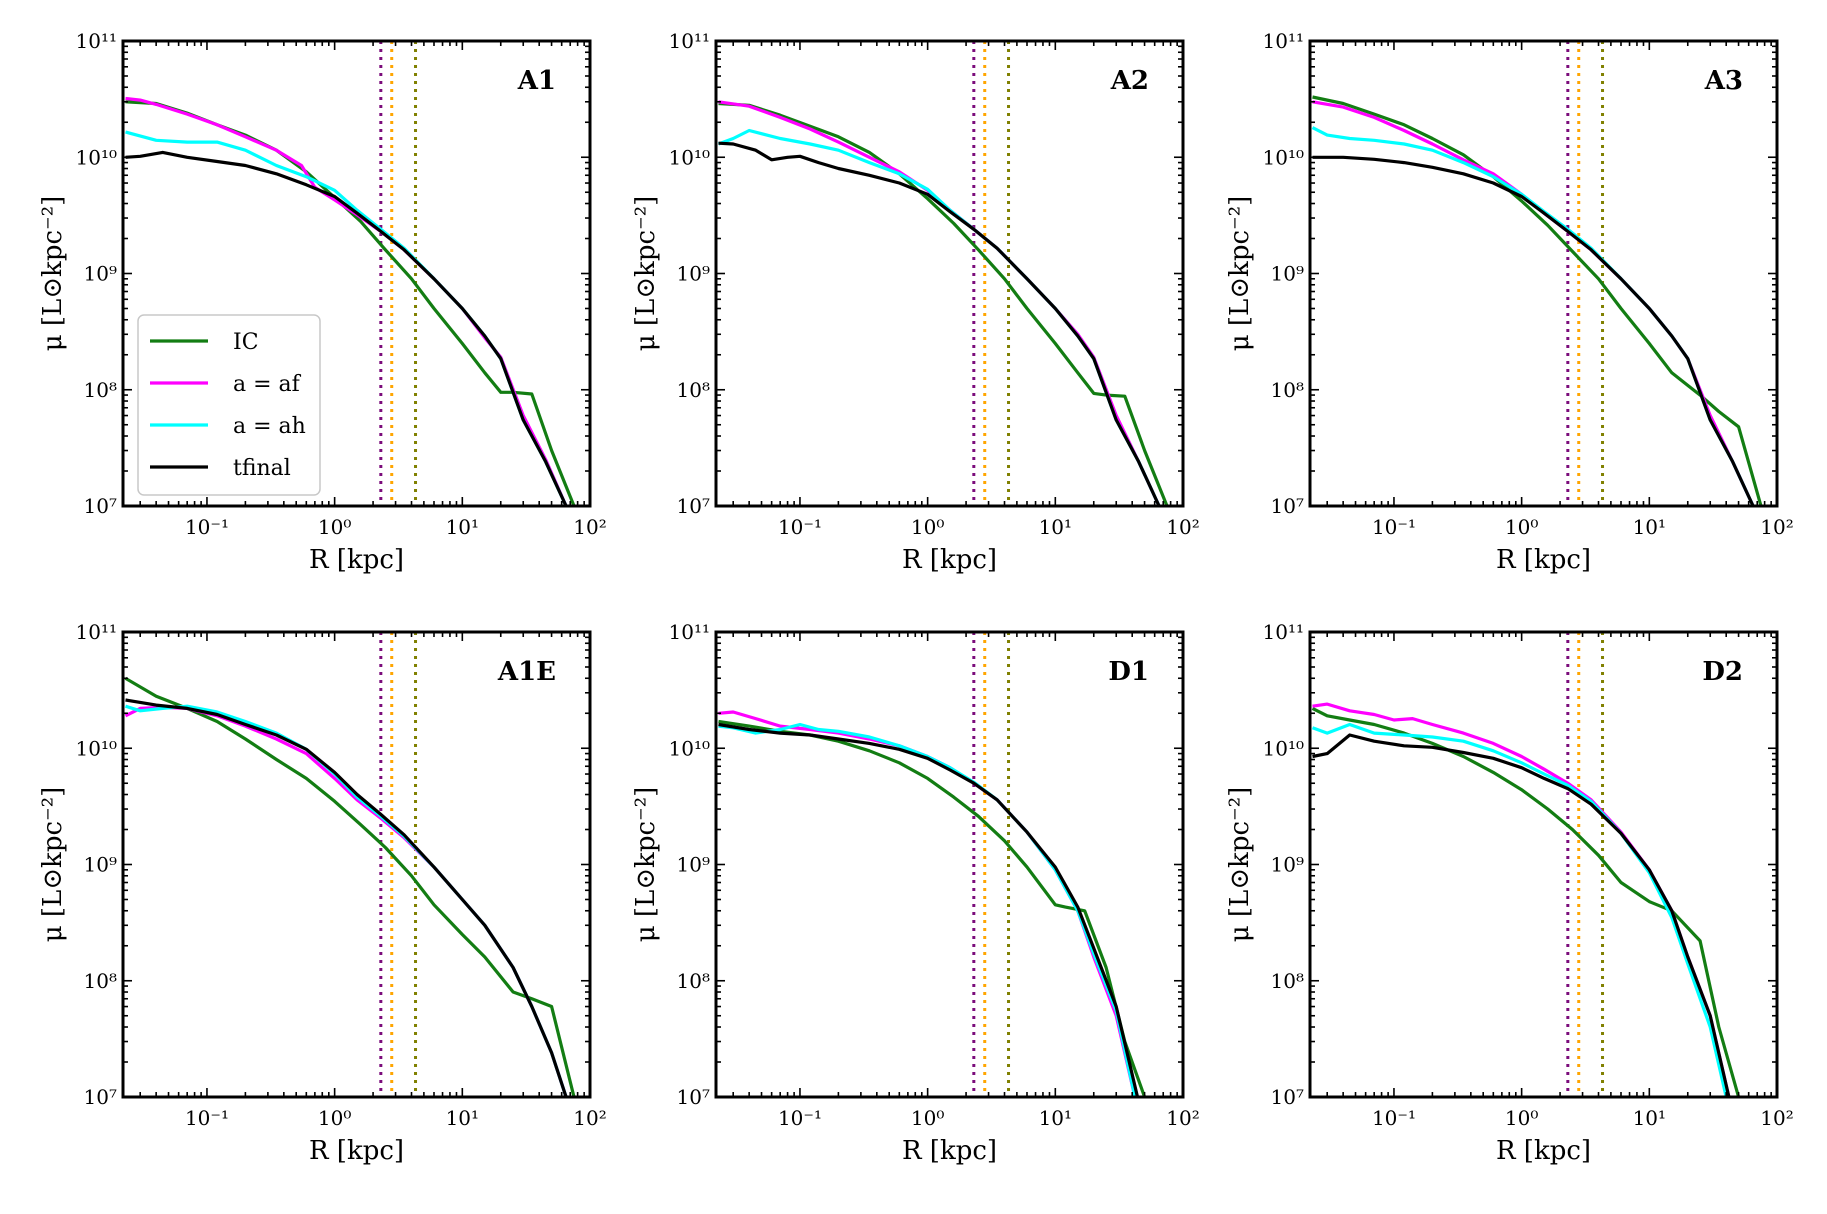 This screenshot has height=1214, width=1827. Describe the element at coordinates (1723, 81) in the screenshot. I see `panel-title: A3` at that location.